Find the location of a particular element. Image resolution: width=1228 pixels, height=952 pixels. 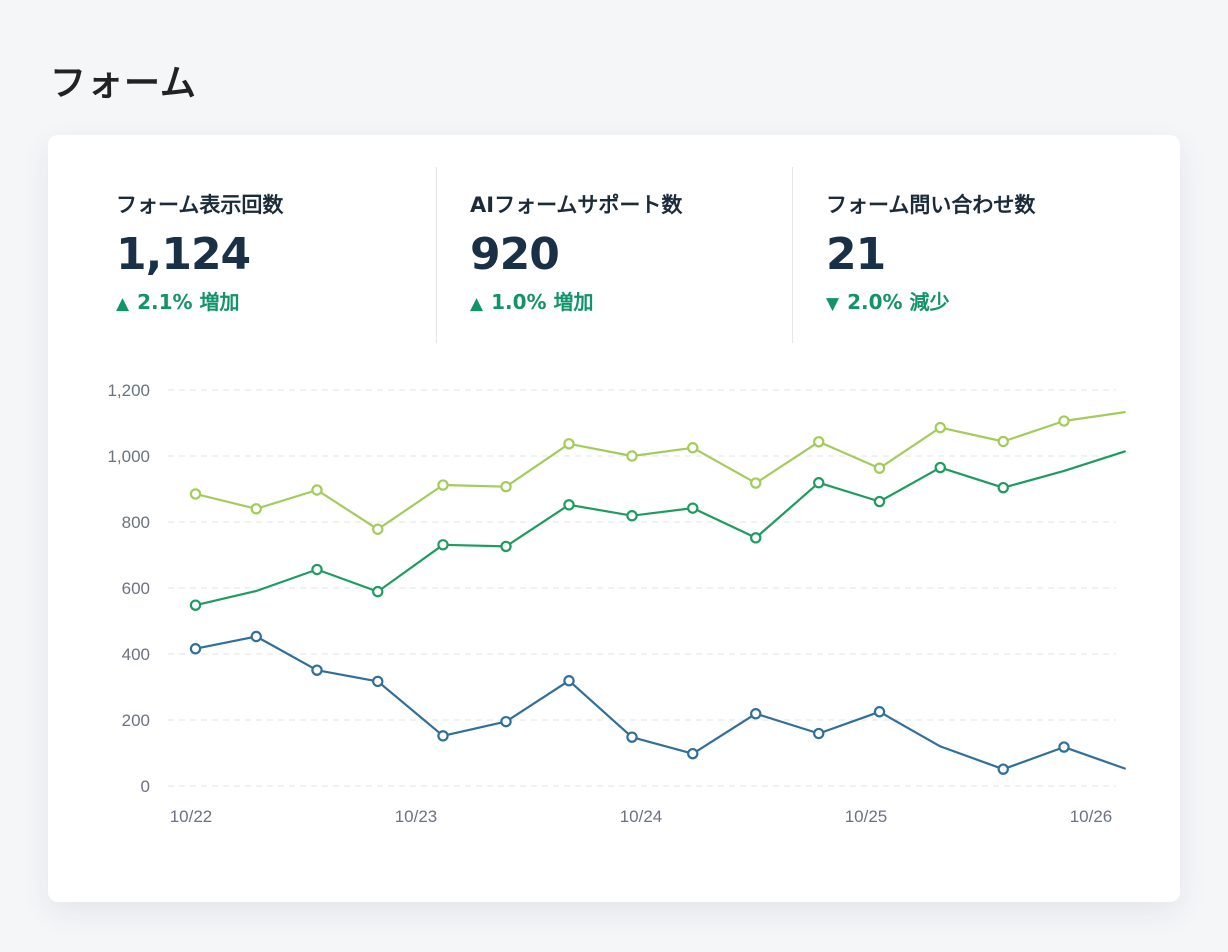

y-axis-ticks: 0 200 400 600 800 1,000 1,200 is located at coordinates (128, 588).